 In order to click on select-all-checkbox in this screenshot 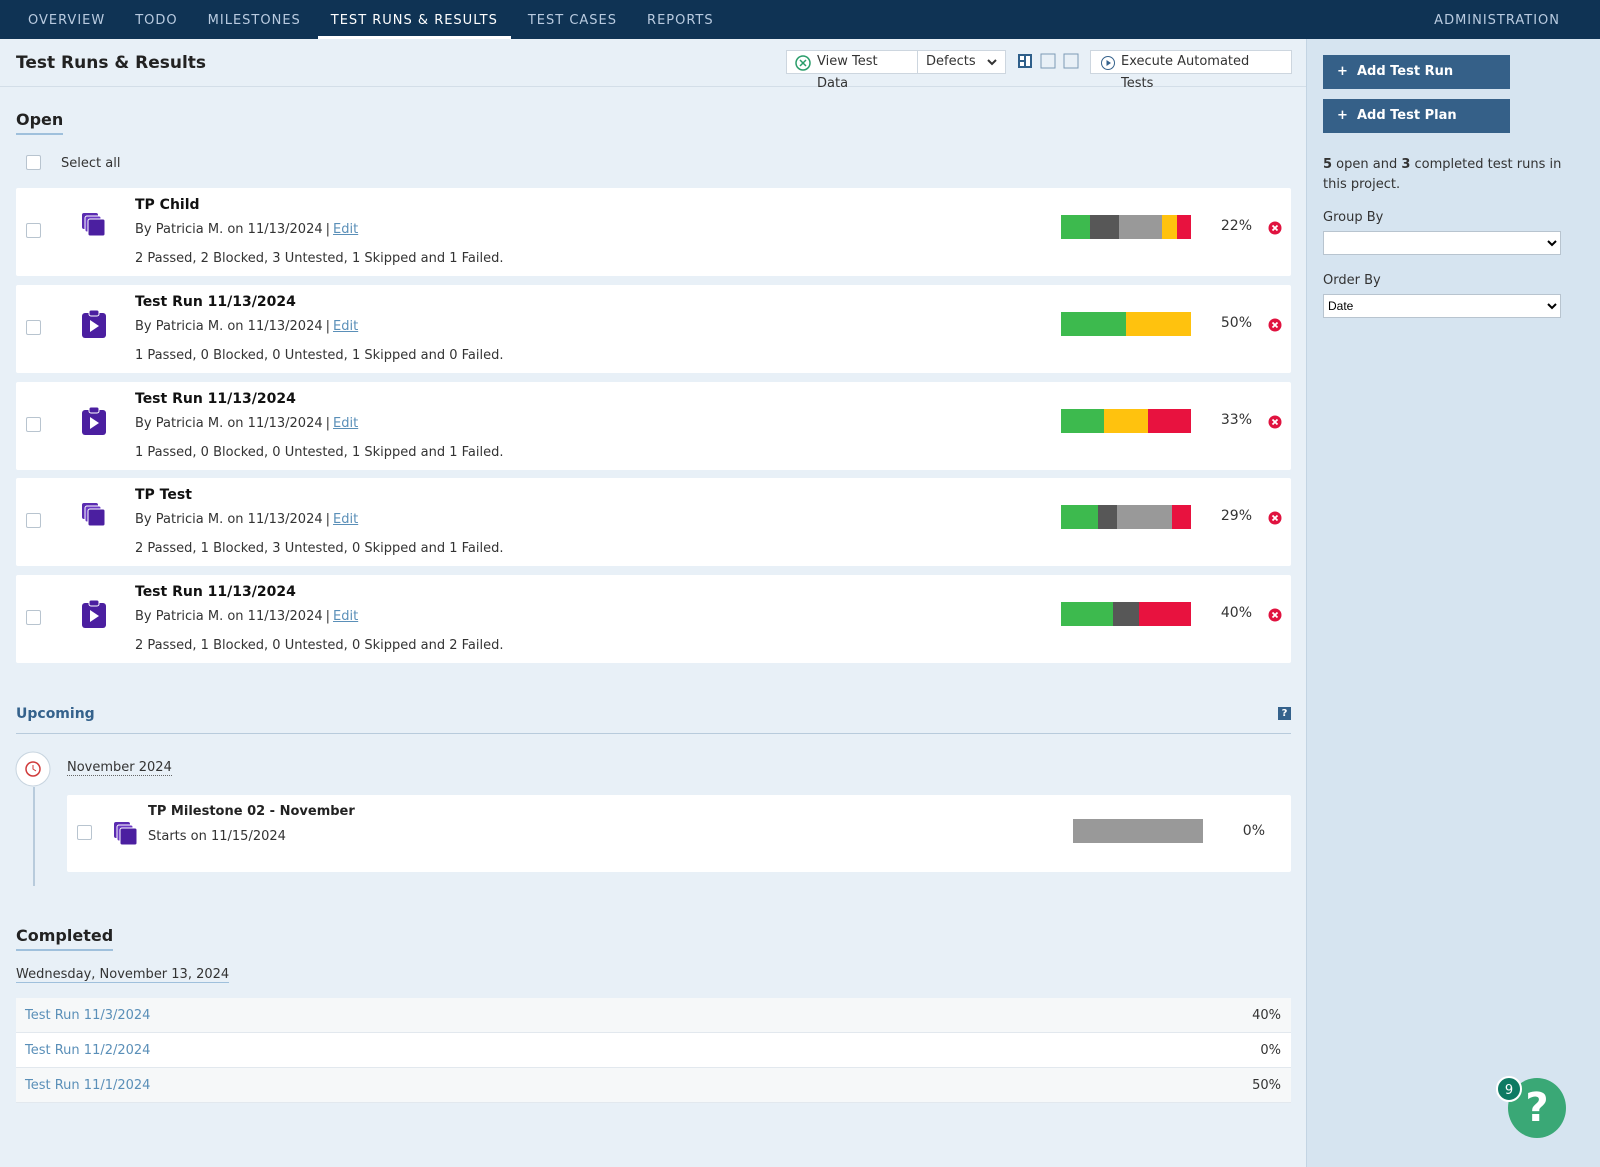, I will do `click(33, 162)`.